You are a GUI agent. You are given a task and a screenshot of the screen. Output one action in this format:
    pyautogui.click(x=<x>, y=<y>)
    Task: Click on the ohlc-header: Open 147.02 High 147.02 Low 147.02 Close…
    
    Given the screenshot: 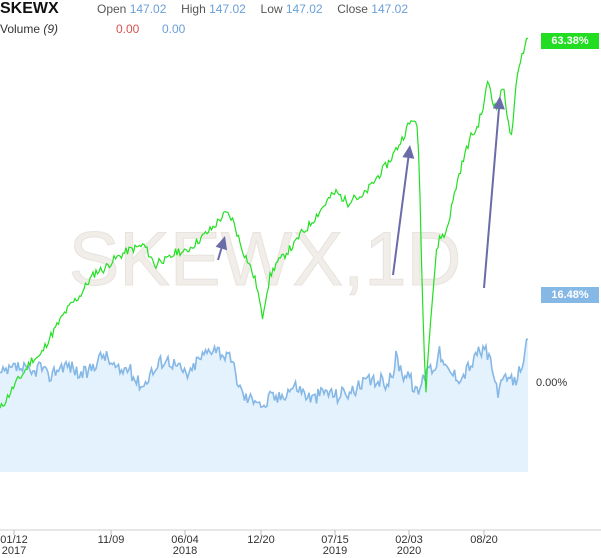 What is the action you would take?
    pyautogui.click(x=252, y=9)
    